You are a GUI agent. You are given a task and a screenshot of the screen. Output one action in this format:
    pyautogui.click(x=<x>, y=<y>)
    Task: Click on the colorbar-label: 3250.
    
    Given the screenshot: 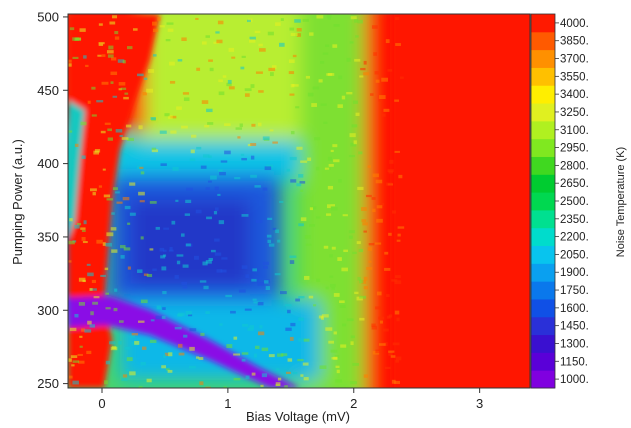 What is the action you would take?
    pyautogui.click(x=574, y=113)
    